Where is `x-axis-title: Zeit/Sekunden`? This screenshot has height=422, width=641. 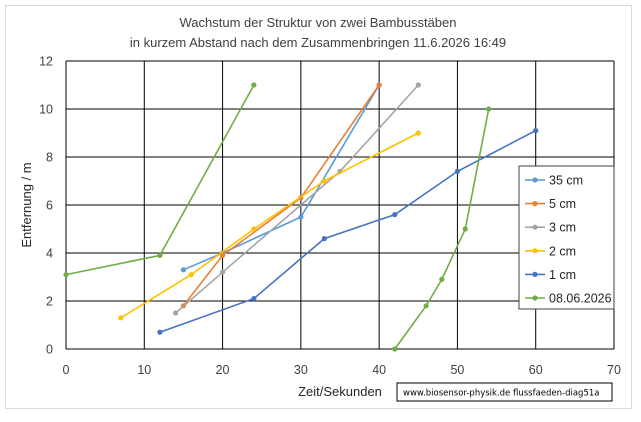 x-axis-title: Zeit/Sekunden is located at coordinates (340, 391).